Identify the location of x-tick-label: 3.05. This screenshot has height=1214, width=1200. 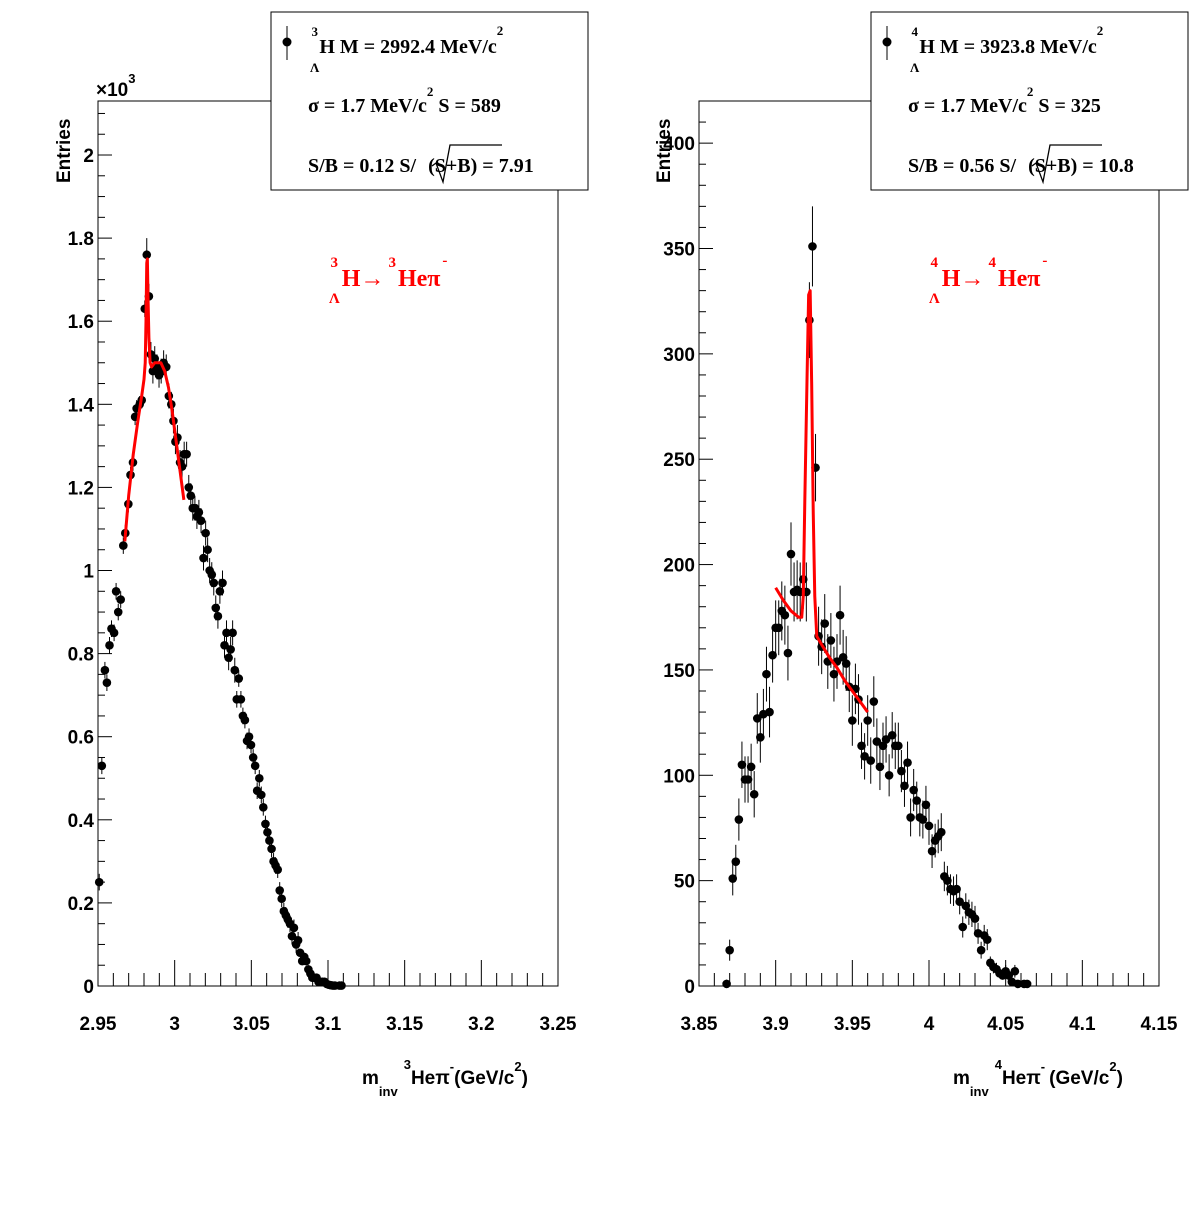
(251, 1024).